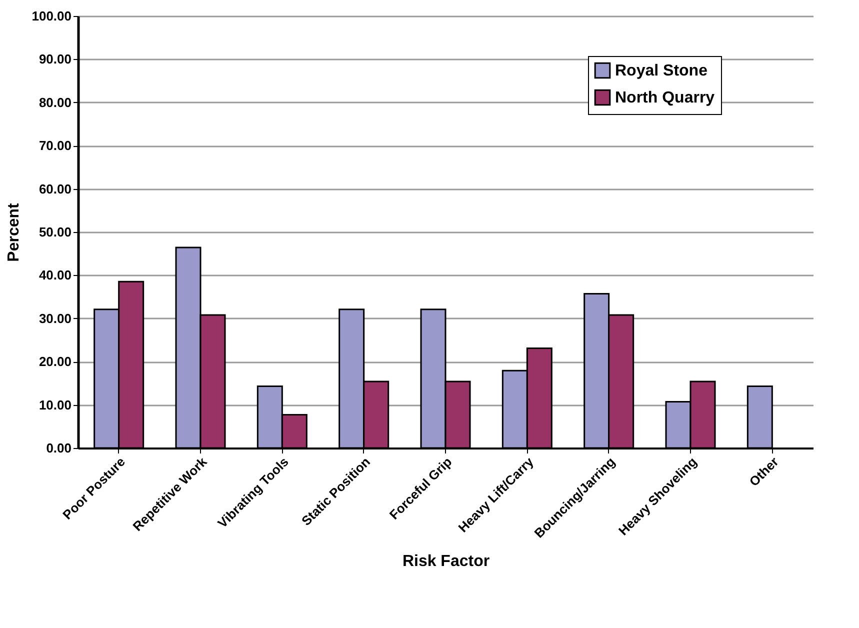 This screenshot has width=859, height=628. What do you see at coordinates (52, 16) in the screenshot?
I see `y-tick-label: 100.00` at bounding box center [52, 16].